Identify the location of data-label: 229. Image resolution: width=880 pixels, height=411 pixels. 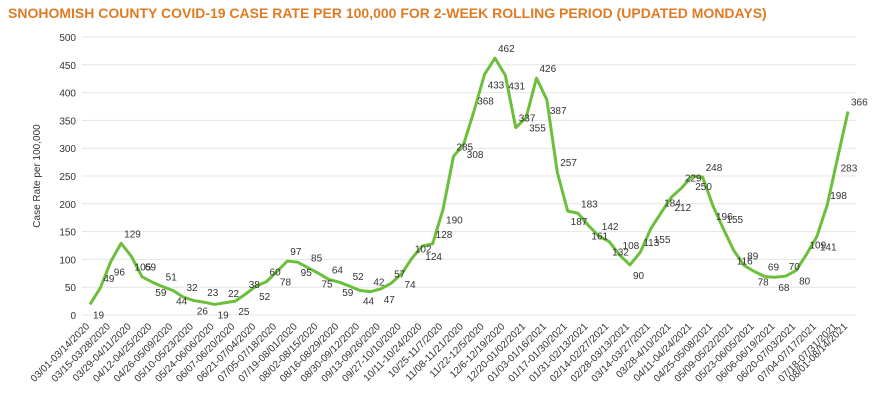
(693, 179).